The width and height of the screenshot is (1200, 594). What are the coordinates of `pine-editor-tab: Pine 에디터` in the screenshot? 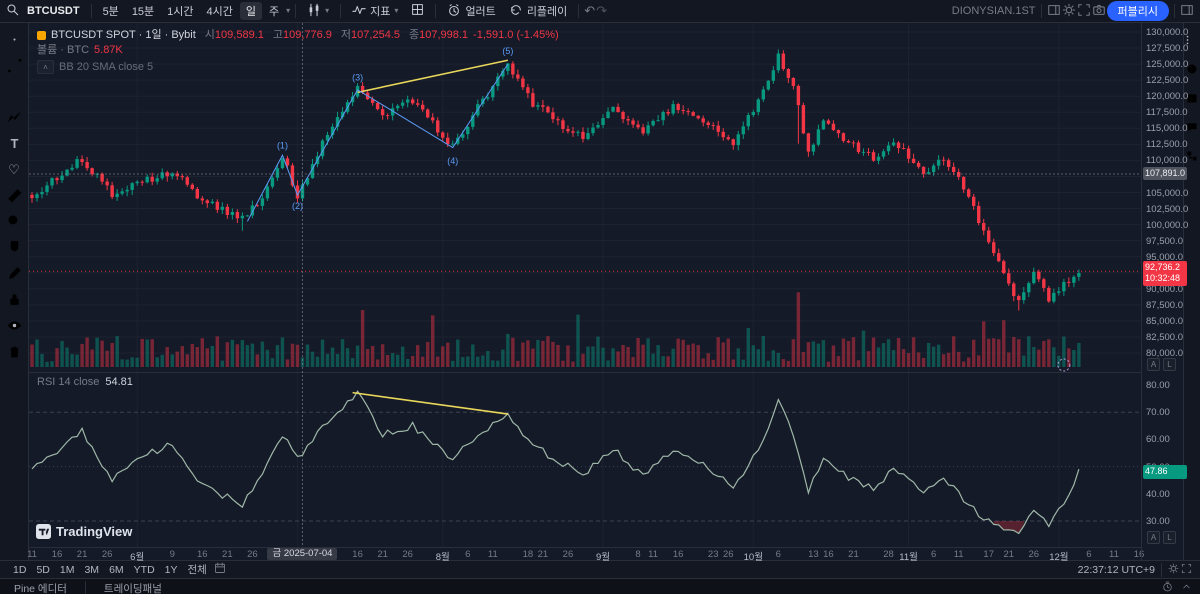 It's located at (40, 588).